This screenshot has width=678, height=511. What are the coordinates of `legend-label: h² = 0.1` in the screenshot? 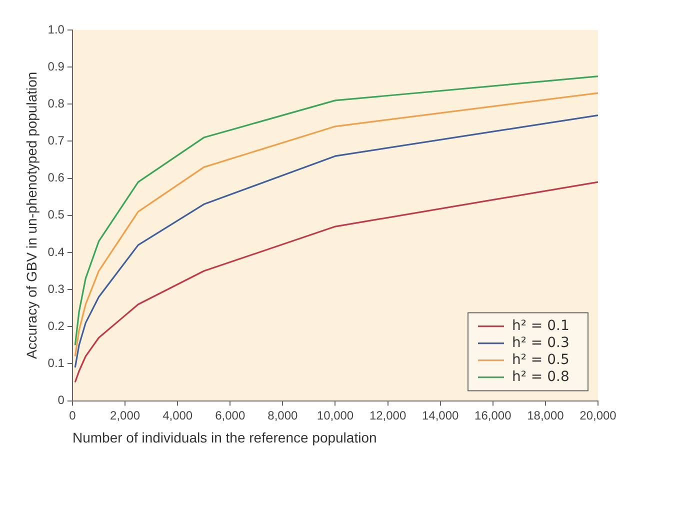 It's located at (541, 326).